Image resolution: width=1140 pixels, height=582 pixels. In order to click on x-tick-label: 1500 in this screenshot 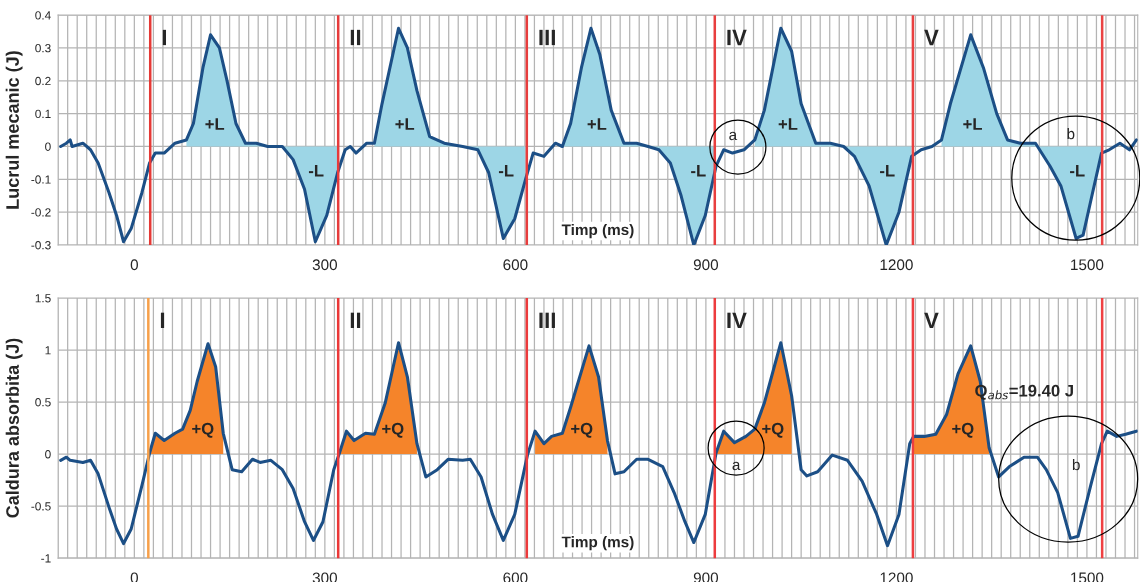, I will do `click(1087, 265)`.